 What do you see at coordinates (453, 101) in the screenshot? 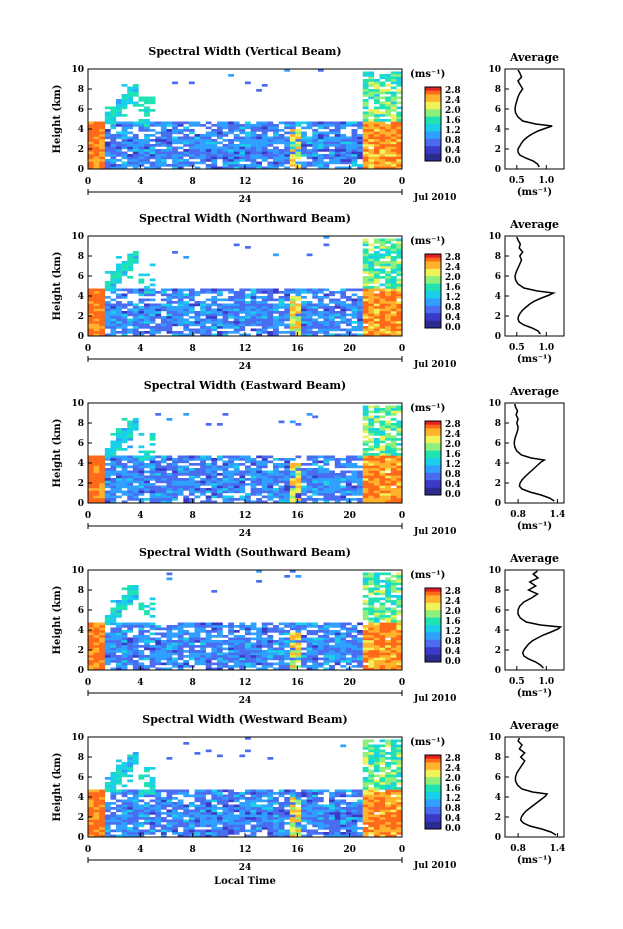
I see `colorbar-tick-label: 2.4` at bounding box center [453, 101].